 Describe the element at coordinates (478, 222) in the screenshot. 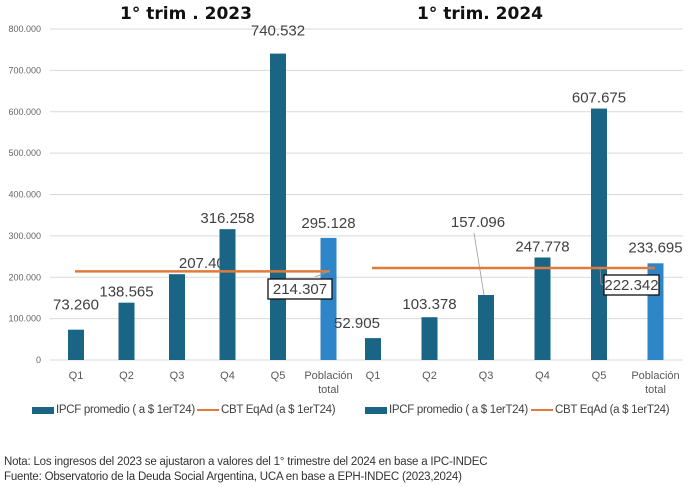

I see `data-label: 157.096` at that location.